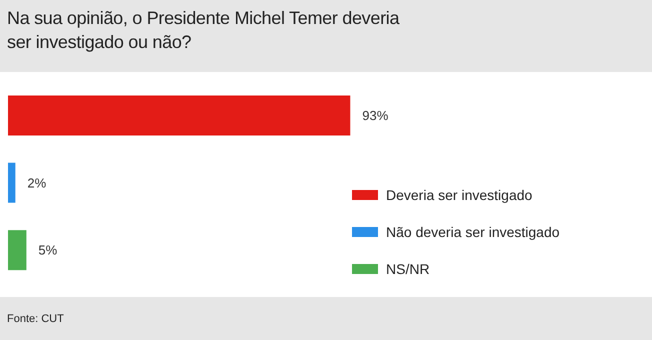 The width and height of the screenshot is (652, 340). I want to click on data-label: 93%, so click(375, 116).